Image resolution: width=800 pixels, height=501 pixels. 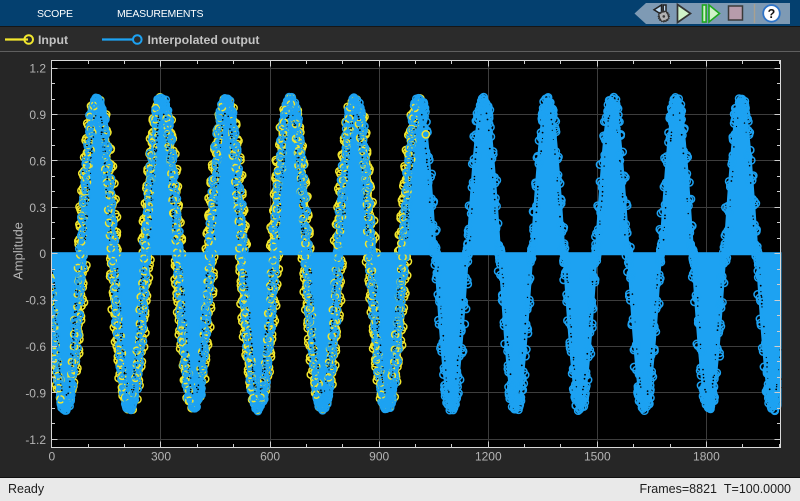 I want to click on svg-text: 1800, so click(x=706, y=457).